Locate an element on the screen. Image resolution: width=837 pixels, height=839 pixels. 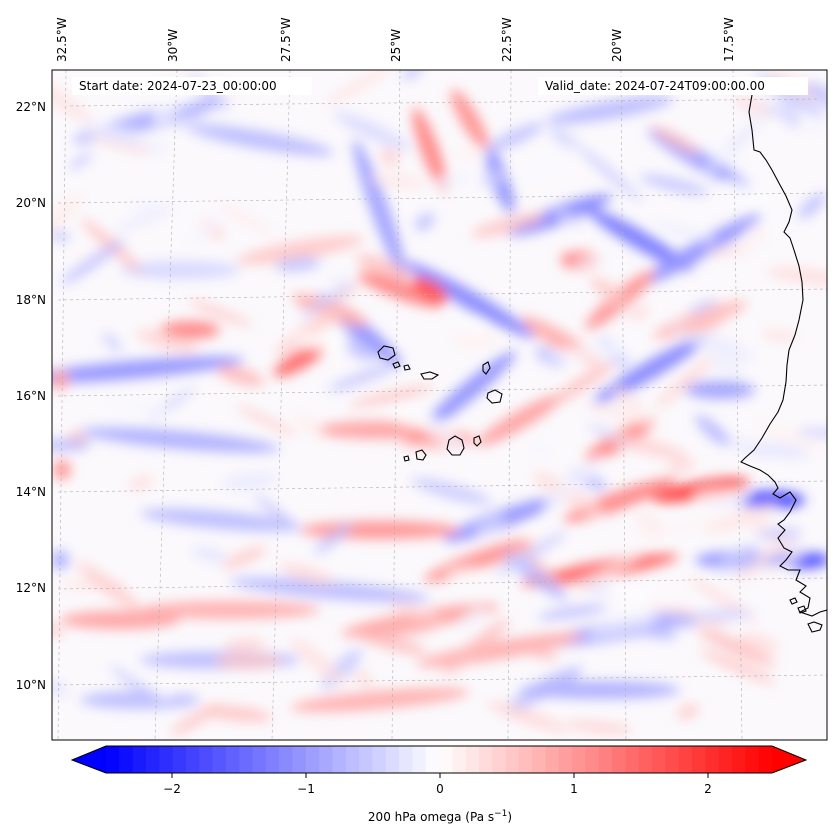
lat-label: 18°N is located at coordinates (31, 300).